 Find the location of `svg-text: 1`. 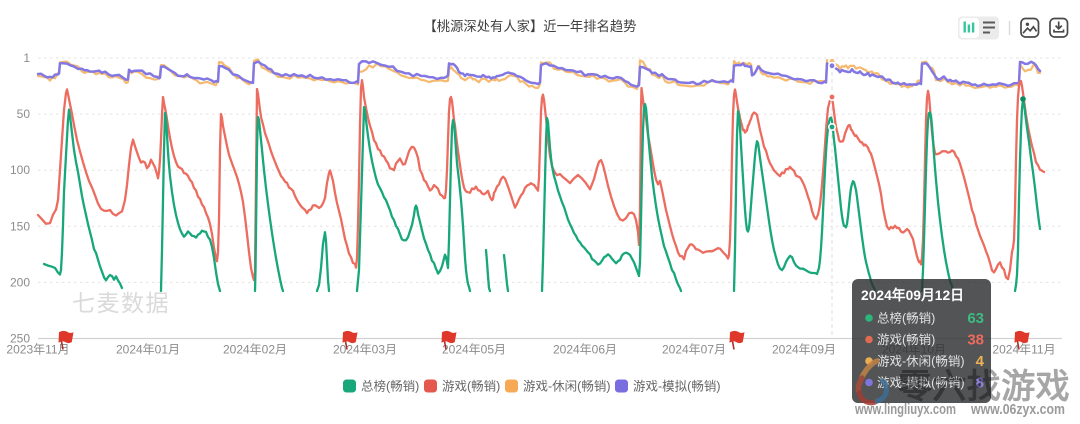

svg-text: 1 is located at coordinates (26, 58).